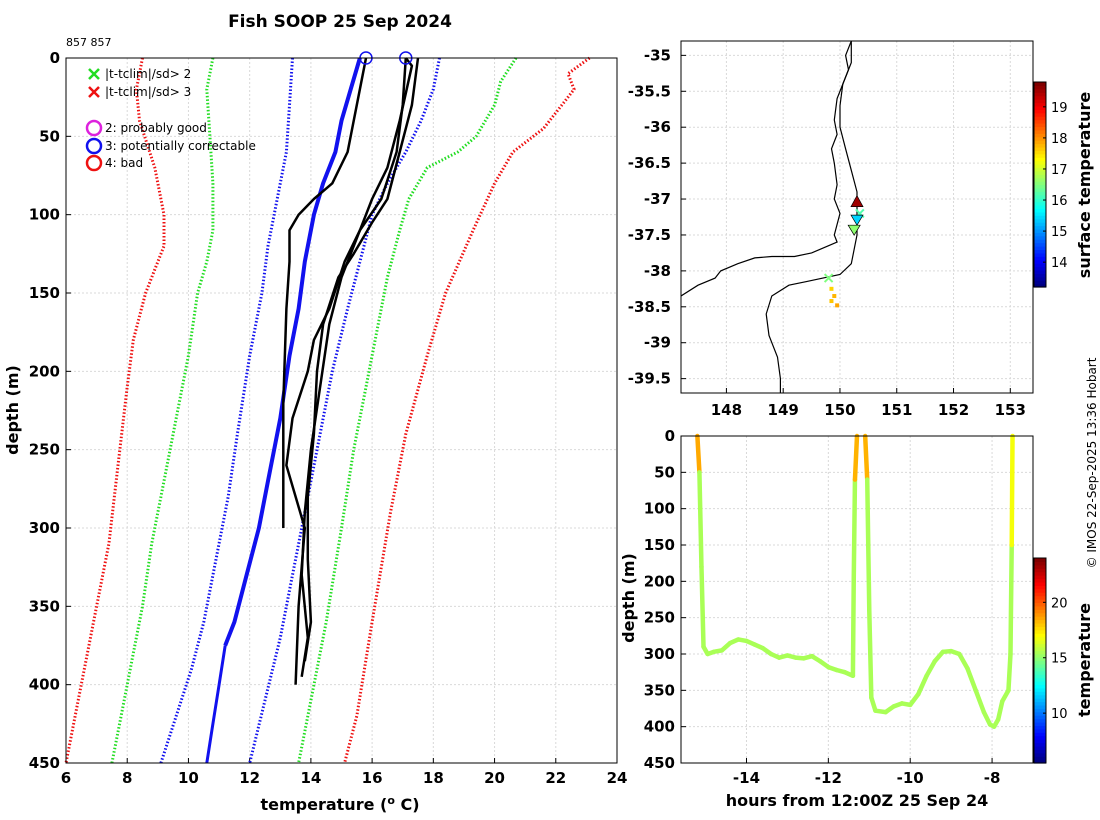 This screenshot has width=1100, height=820. What do you see at coordinates (94, 92) in the screenshot?
I see `legend-marker-x` at bounding box center [94, 92].